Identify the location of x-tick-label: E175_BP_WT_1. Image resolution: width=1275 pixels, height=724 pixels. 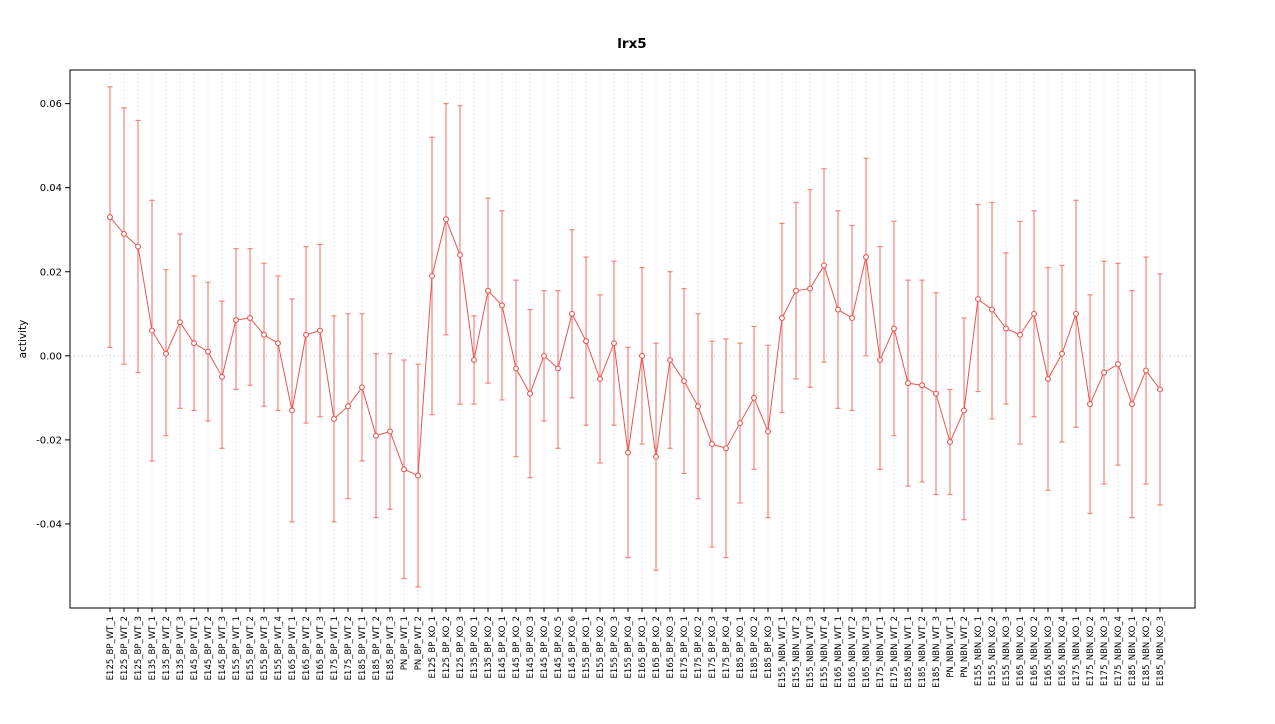
(335, 648).